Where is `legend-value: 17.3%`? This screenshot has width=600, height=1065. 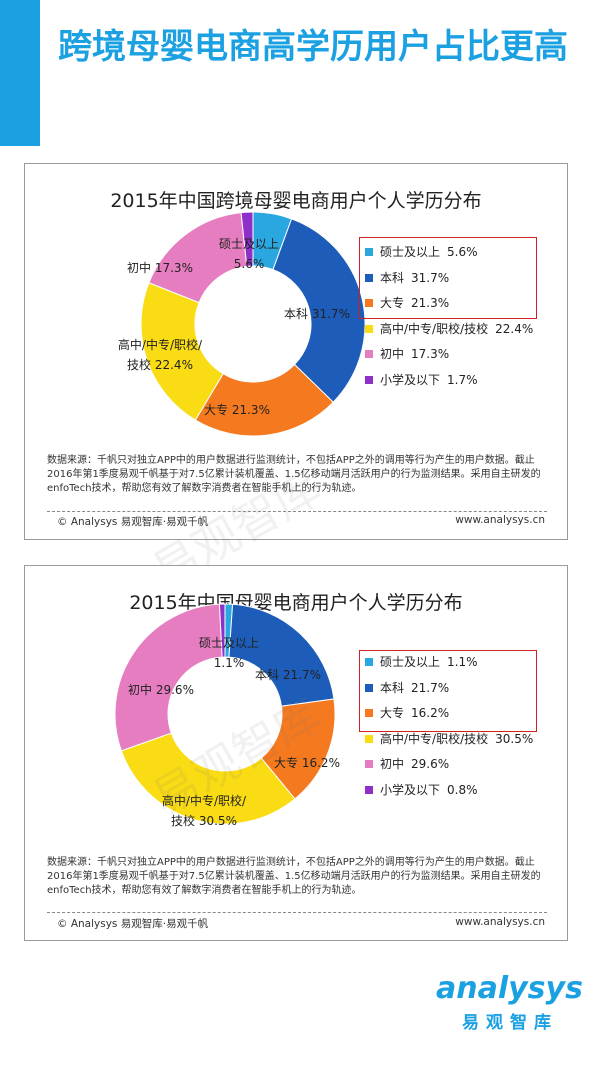 legend-value: 17.3% is located at coordinates (430, 354).